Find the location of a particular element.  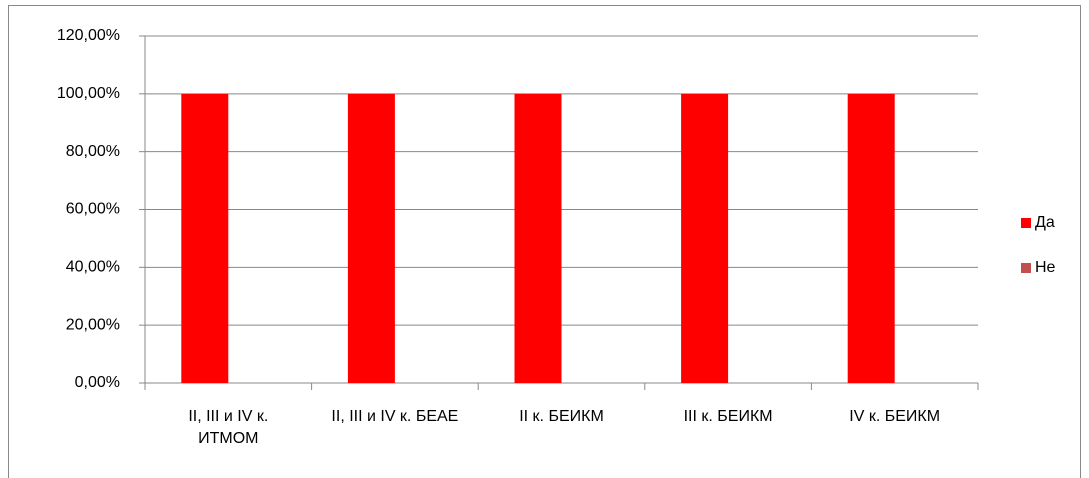

x-tick-label: II, III и IV к. БЕАЕ is located at coordinates (395, 416).